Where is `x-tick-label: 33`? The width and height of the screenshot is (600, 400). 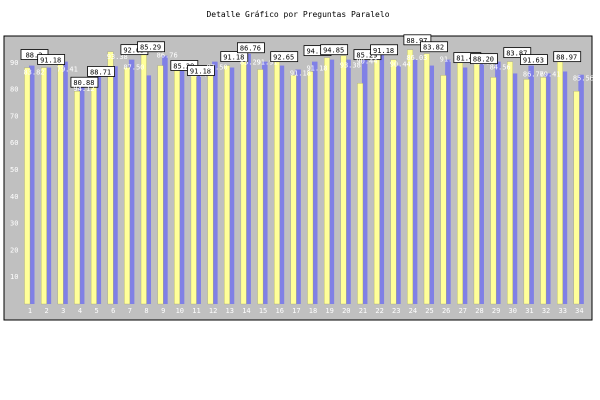
x-tick-label: 33 is located at coordinates (562, 311).